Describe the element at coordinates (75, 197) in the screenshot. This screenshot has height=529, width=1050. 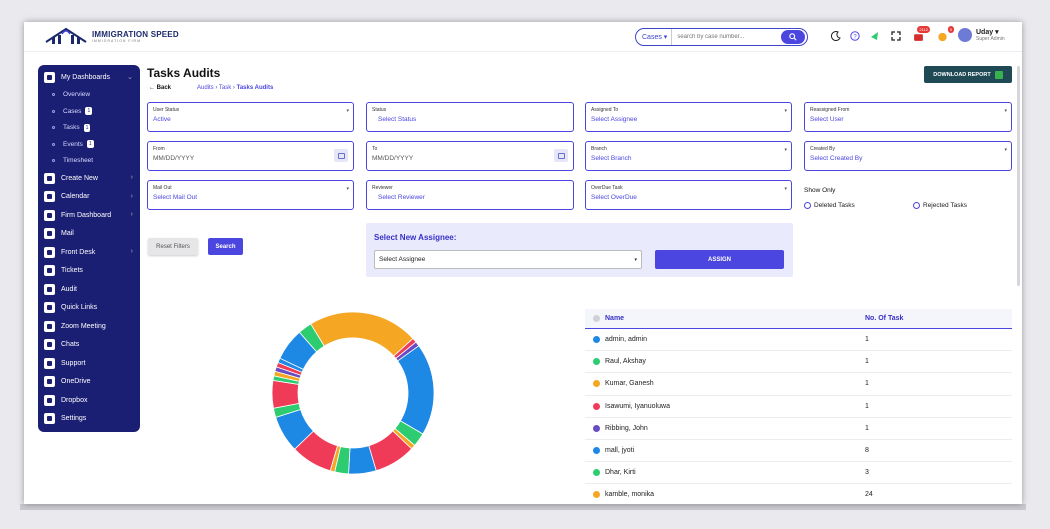
I see `sidebar-item-label: Calendar` at that location.